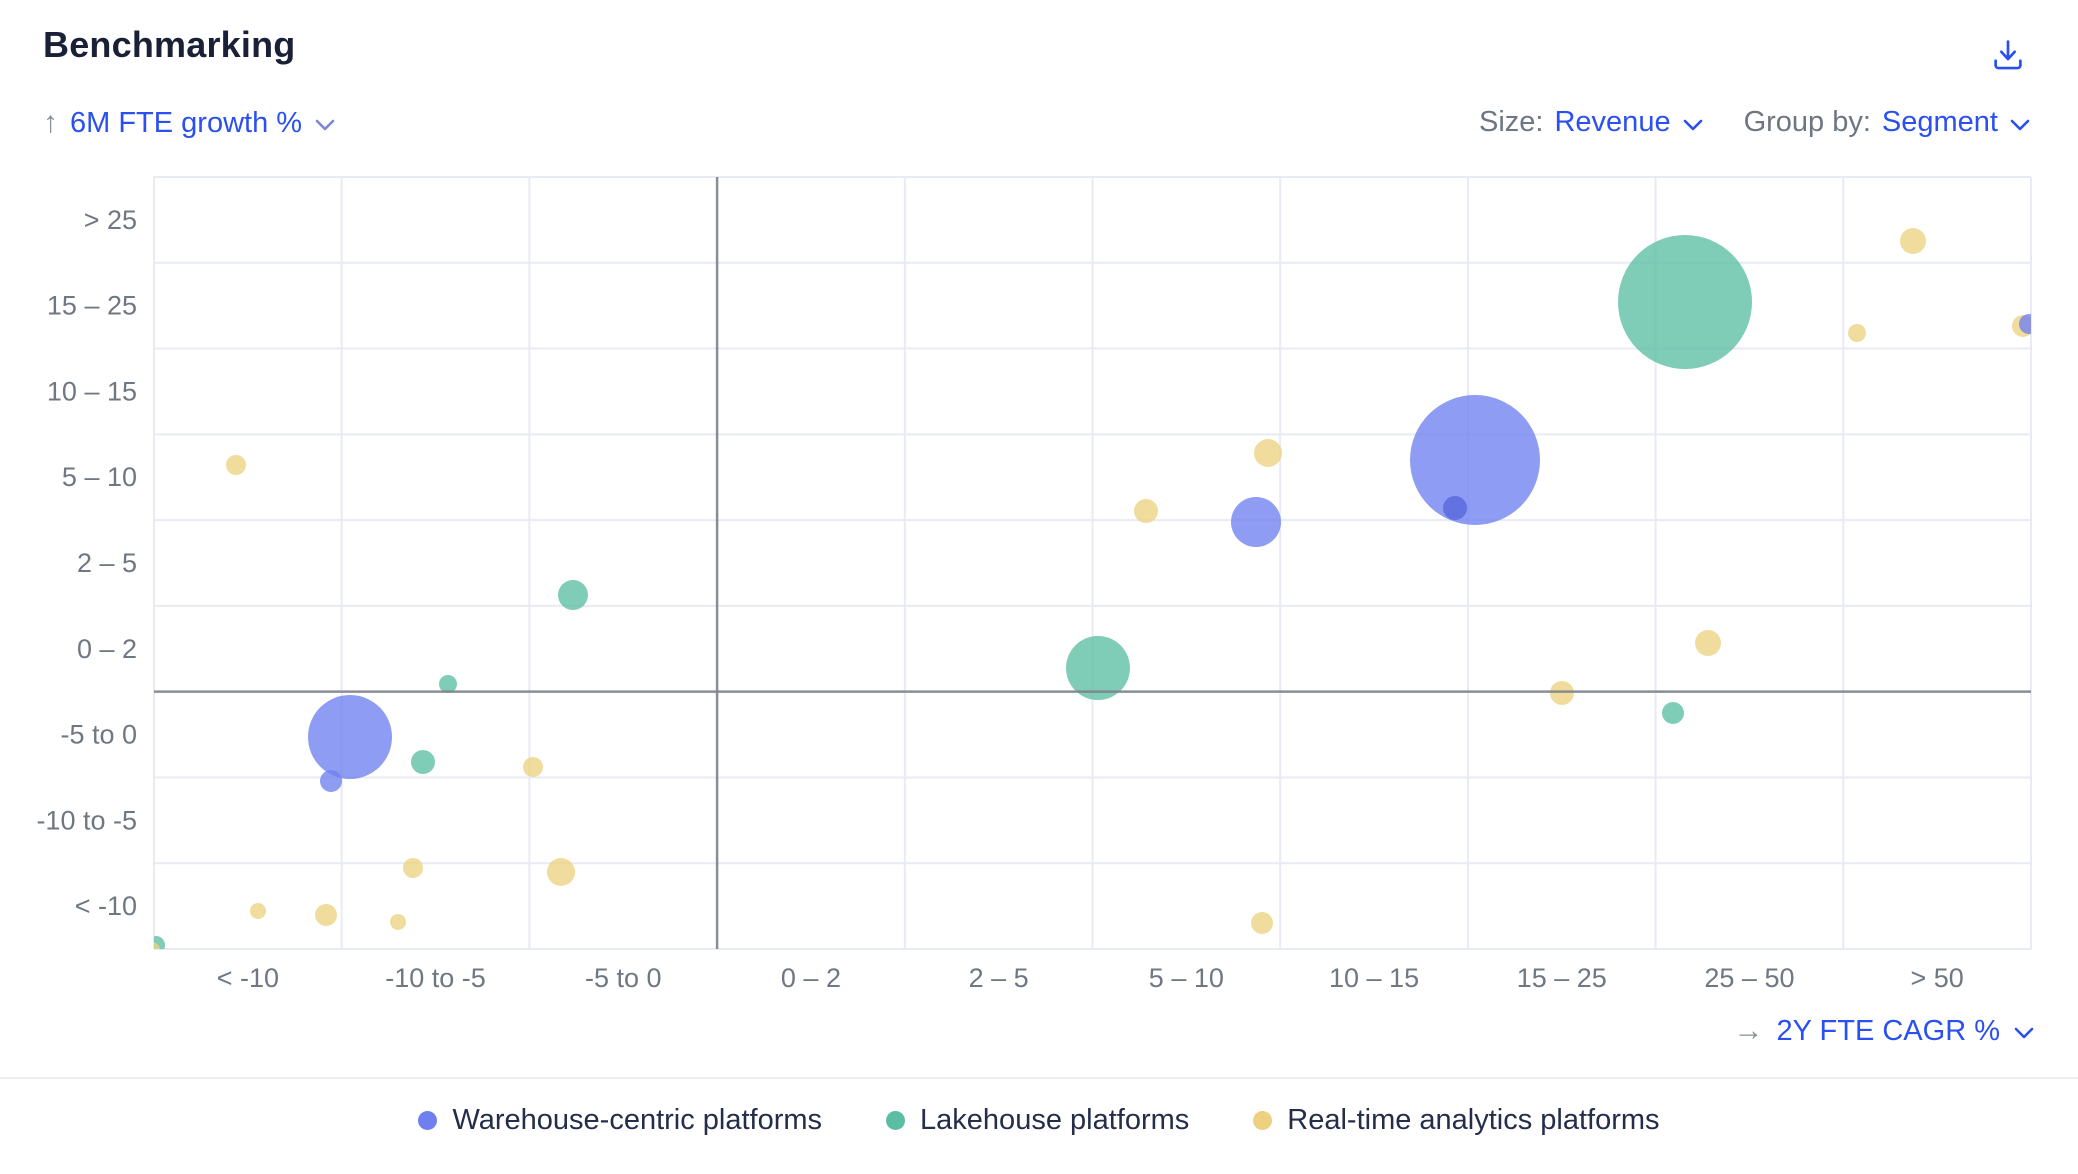 The height and width of the screenshot is (1174, 2078). Describe the element at coordinates (92, 306) in the screenshot. I see `y-tick-label: 15 – 25` at that location.